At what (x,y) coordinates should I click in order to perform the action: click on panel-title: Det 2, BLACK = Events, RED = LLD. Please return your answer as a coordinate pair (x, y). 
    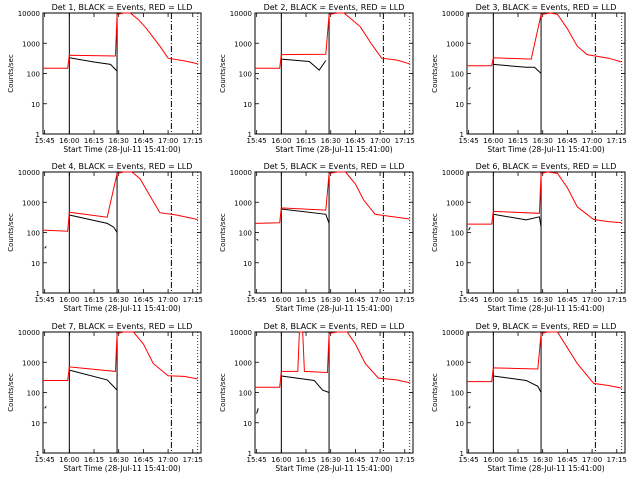
    Looking at the image, I should click on (334, 7).